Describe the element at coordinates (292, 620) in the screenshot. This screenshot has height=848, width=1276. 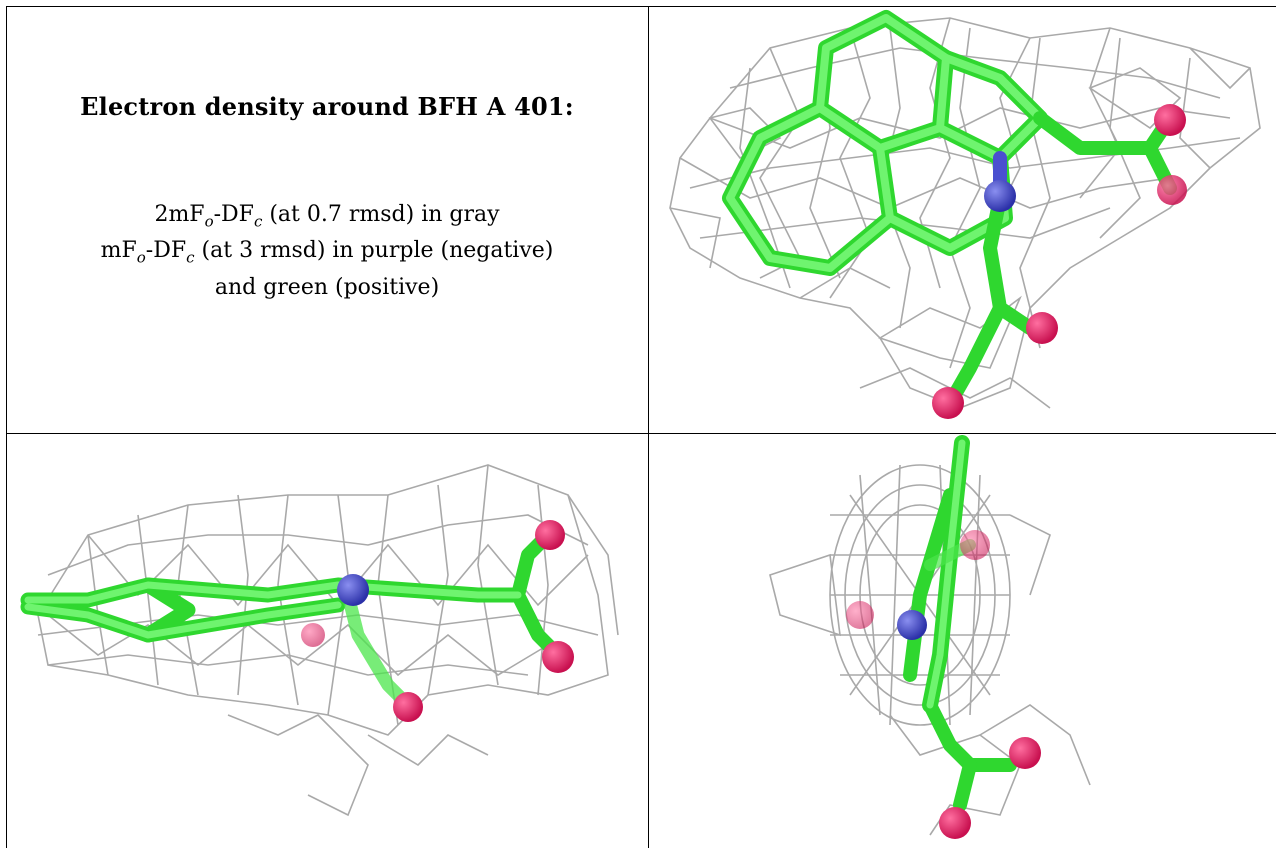
I see `ligand-sticks-side` at that location.